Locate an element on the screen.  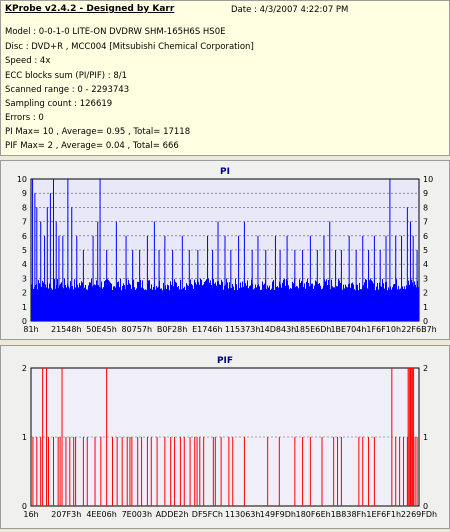
x-tick-label: 1EF6F1h is located at coordinates (383, 514).